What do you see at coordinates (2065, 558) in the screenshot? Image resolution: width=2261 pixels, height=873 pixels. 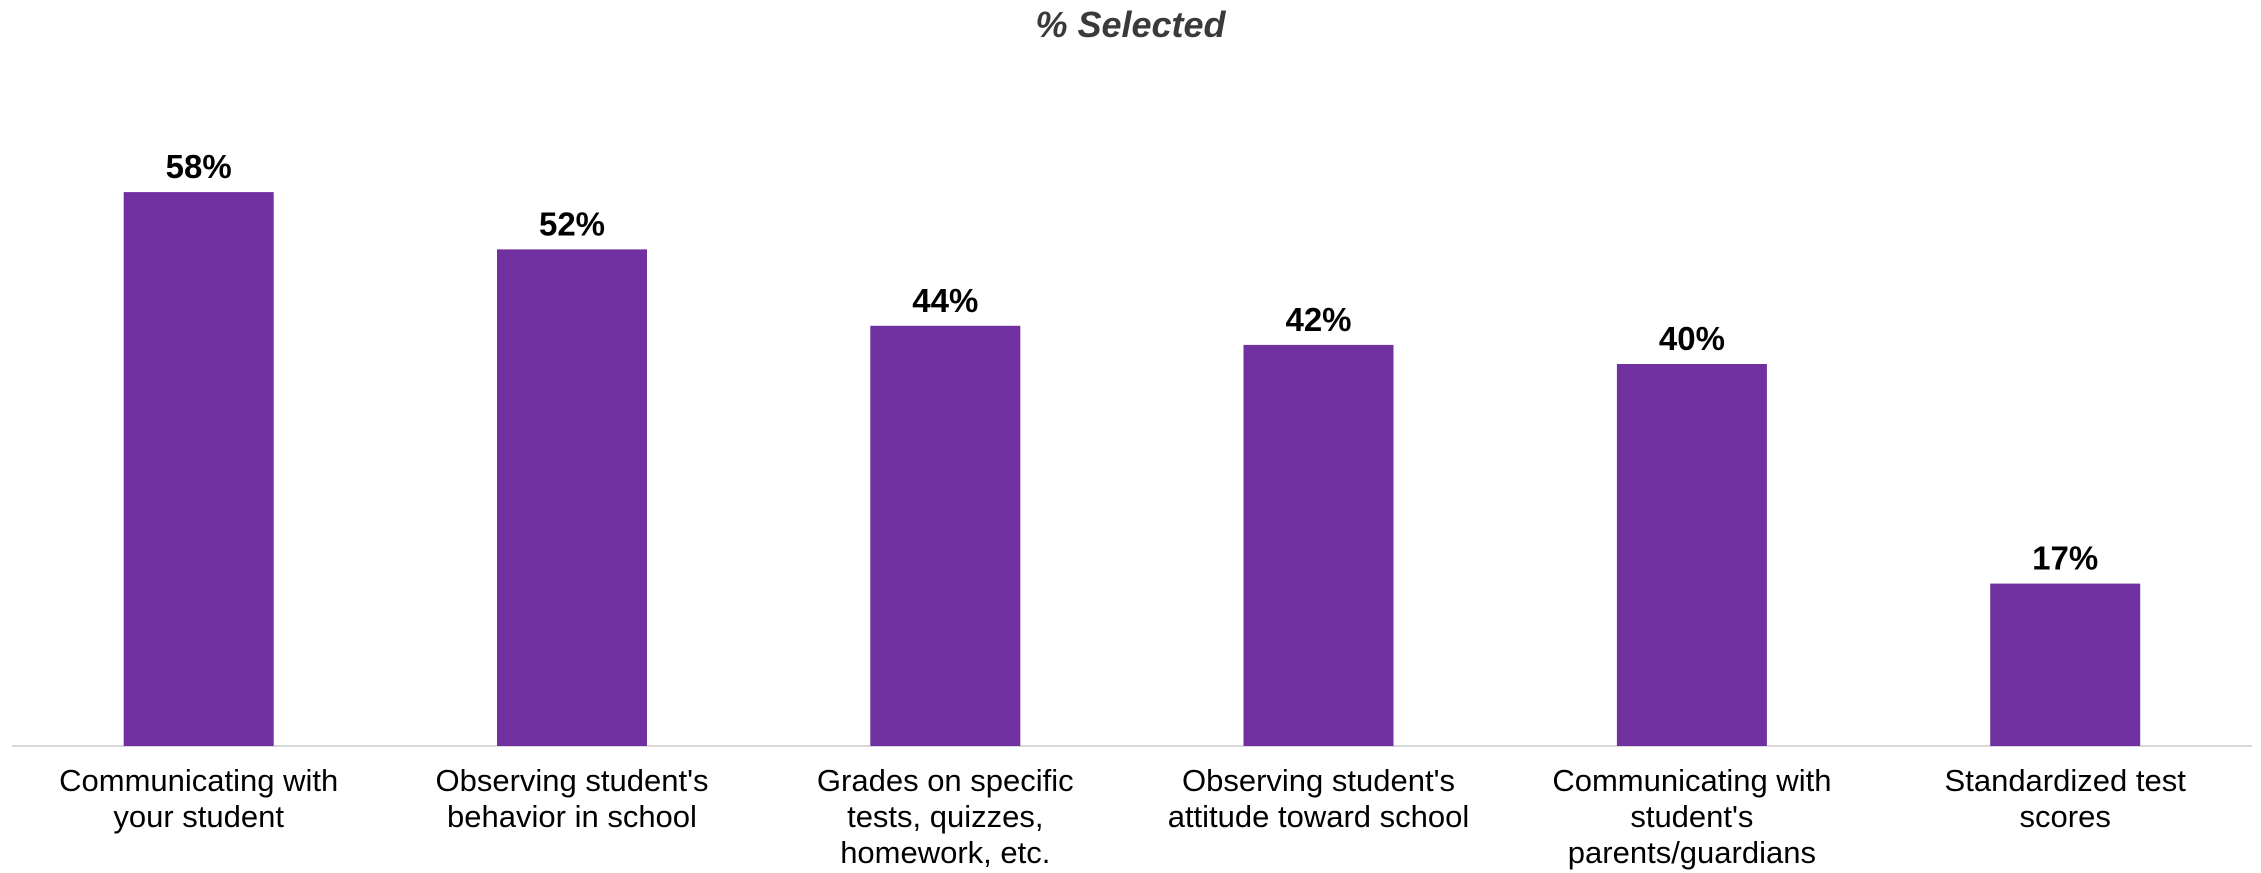 I see `data-label: 17%` at bounding box center [2065, 558].